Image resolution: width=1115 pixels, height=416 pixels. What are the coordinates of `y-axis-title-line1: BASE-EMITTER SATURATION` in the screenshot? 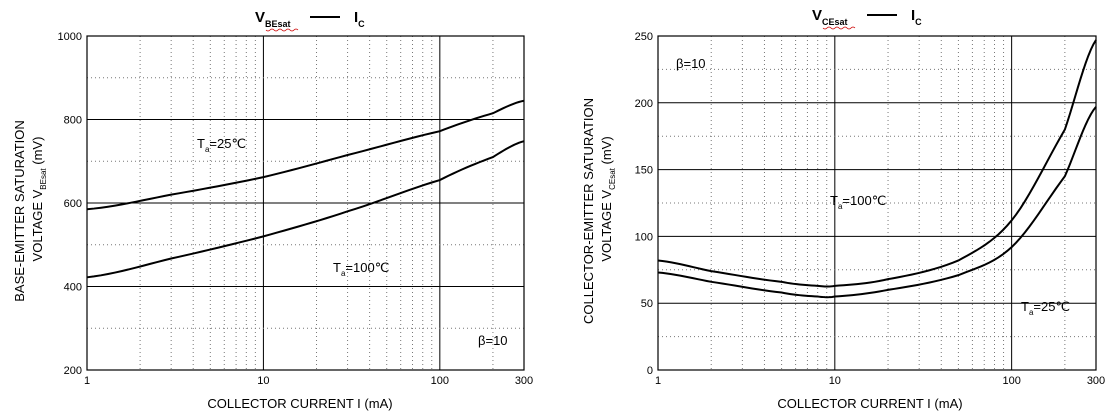 It's located at (19, 211).